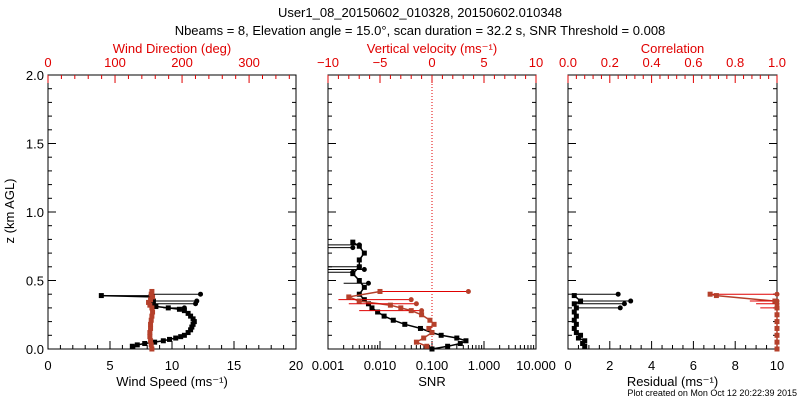 The image size is (800, 400). Describe the element at coordinates (328, 62) in the screenshot. I see `top-x-tick-label: −10` at that location.